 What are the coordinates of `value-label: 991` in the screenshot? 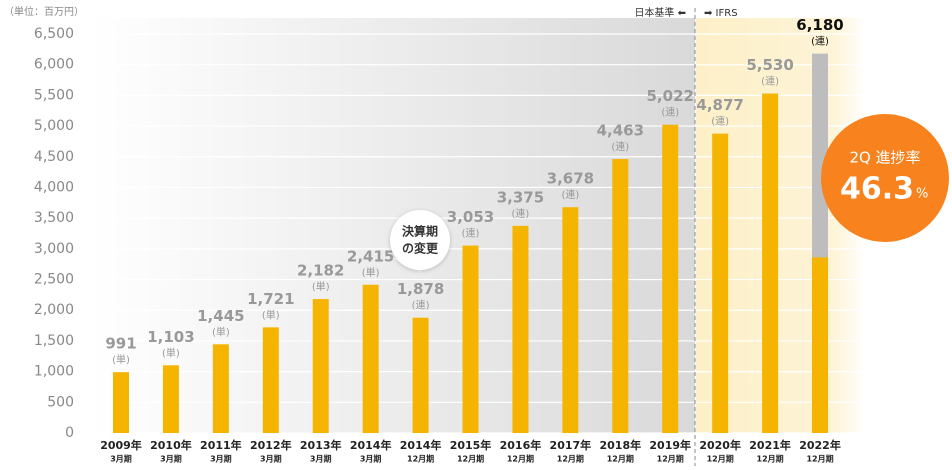 It's located at (120, 344).